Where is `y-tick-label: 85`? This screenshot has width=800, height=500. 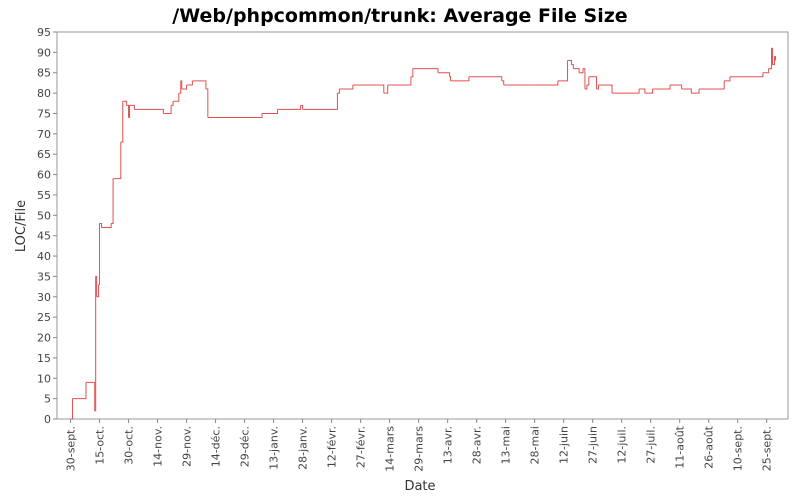 y-tick-label: 85 is located at coordinates (44, 73).